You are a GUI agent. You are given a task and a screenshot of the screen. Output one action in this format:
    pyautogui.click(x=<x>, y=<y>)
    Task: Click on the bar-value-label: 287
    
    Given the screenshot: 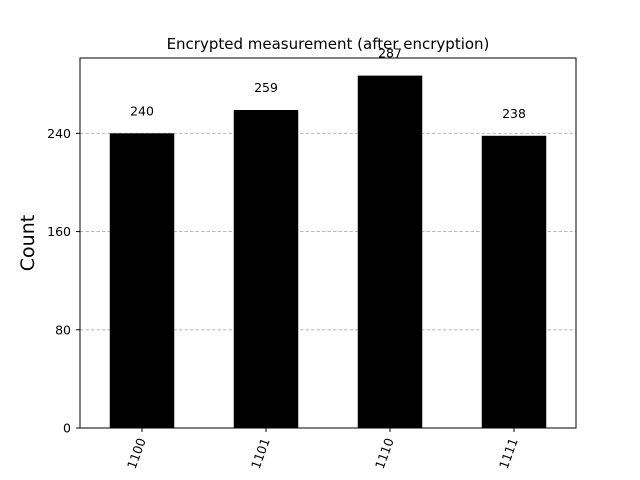 What is the action you would take?
    pyautogui.click(x=390, y=53)
    